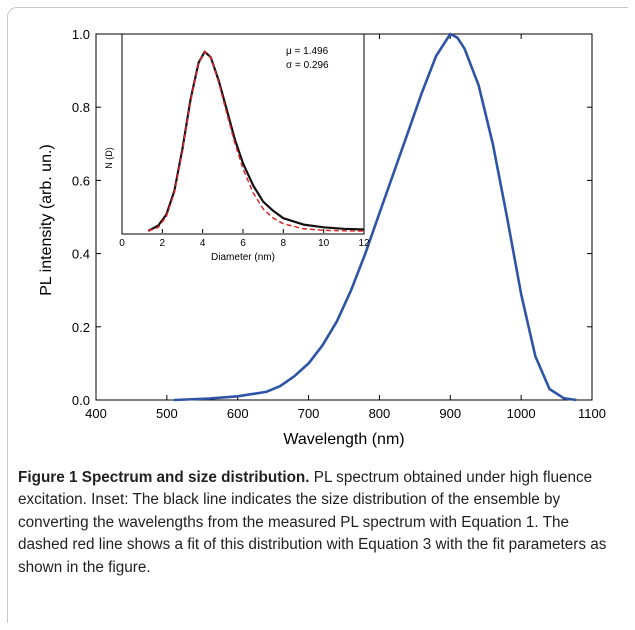 The height and width of the screenshot is (630, 635). Describe the element at coordinates (164, 477) in the screenshot. I see `caption-title: Figure 1 Spectrum and size distribution.` at that location.